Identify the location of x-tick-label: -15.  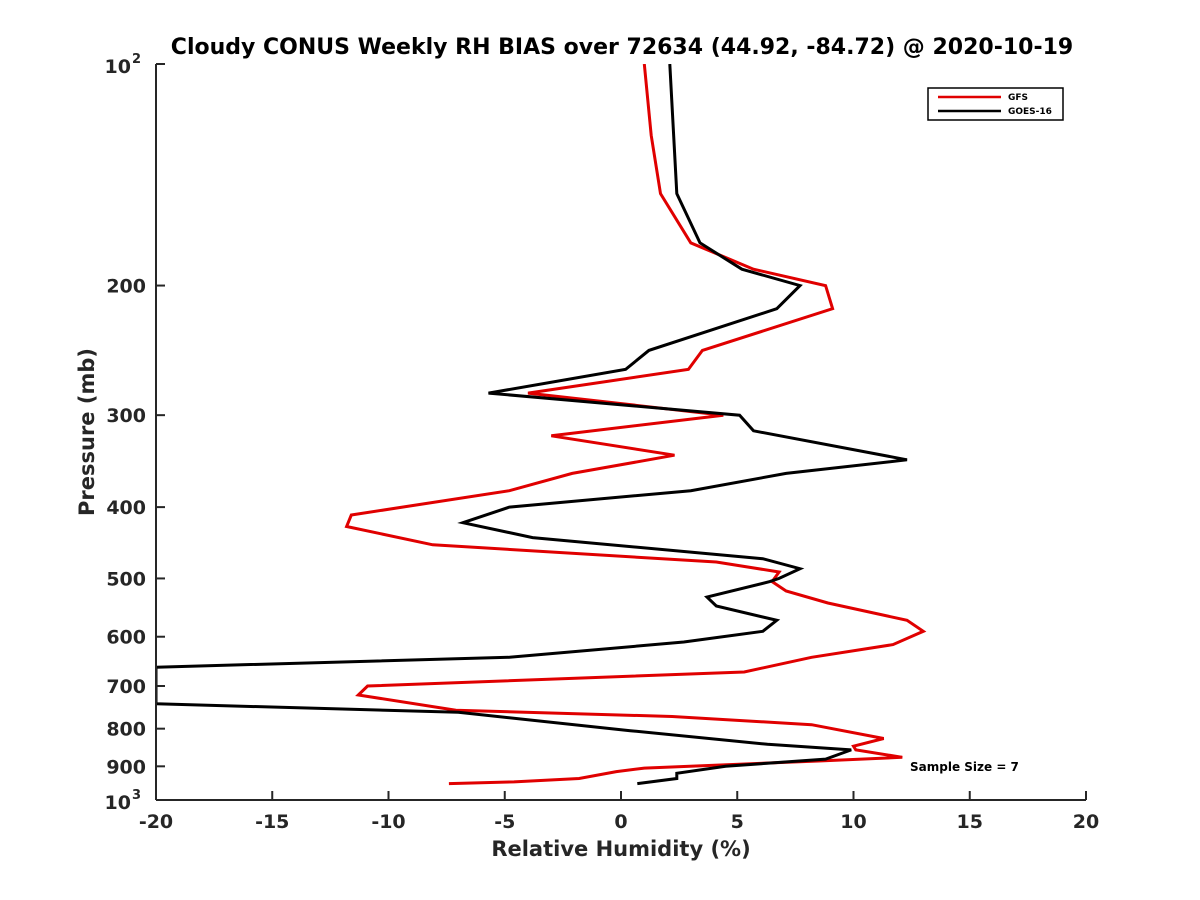
(272, 822).